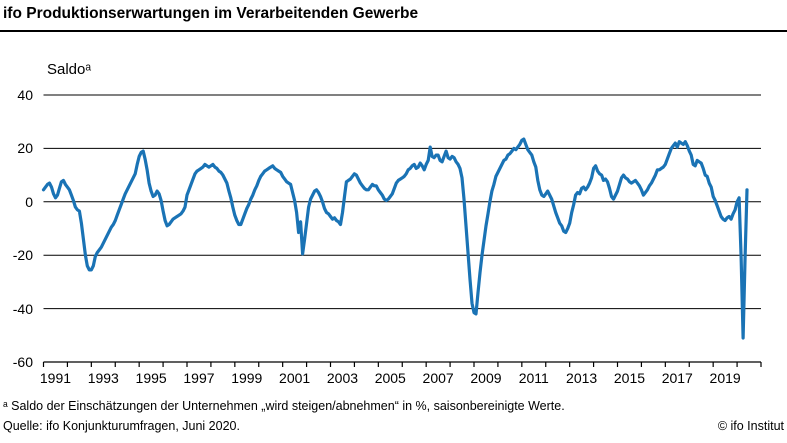 This screenshot has width=787, height=443. What do you see at coordinates (22, 255) in the screenshot?
I see `y-axis-label: -20` at bounding box center [22, 255].